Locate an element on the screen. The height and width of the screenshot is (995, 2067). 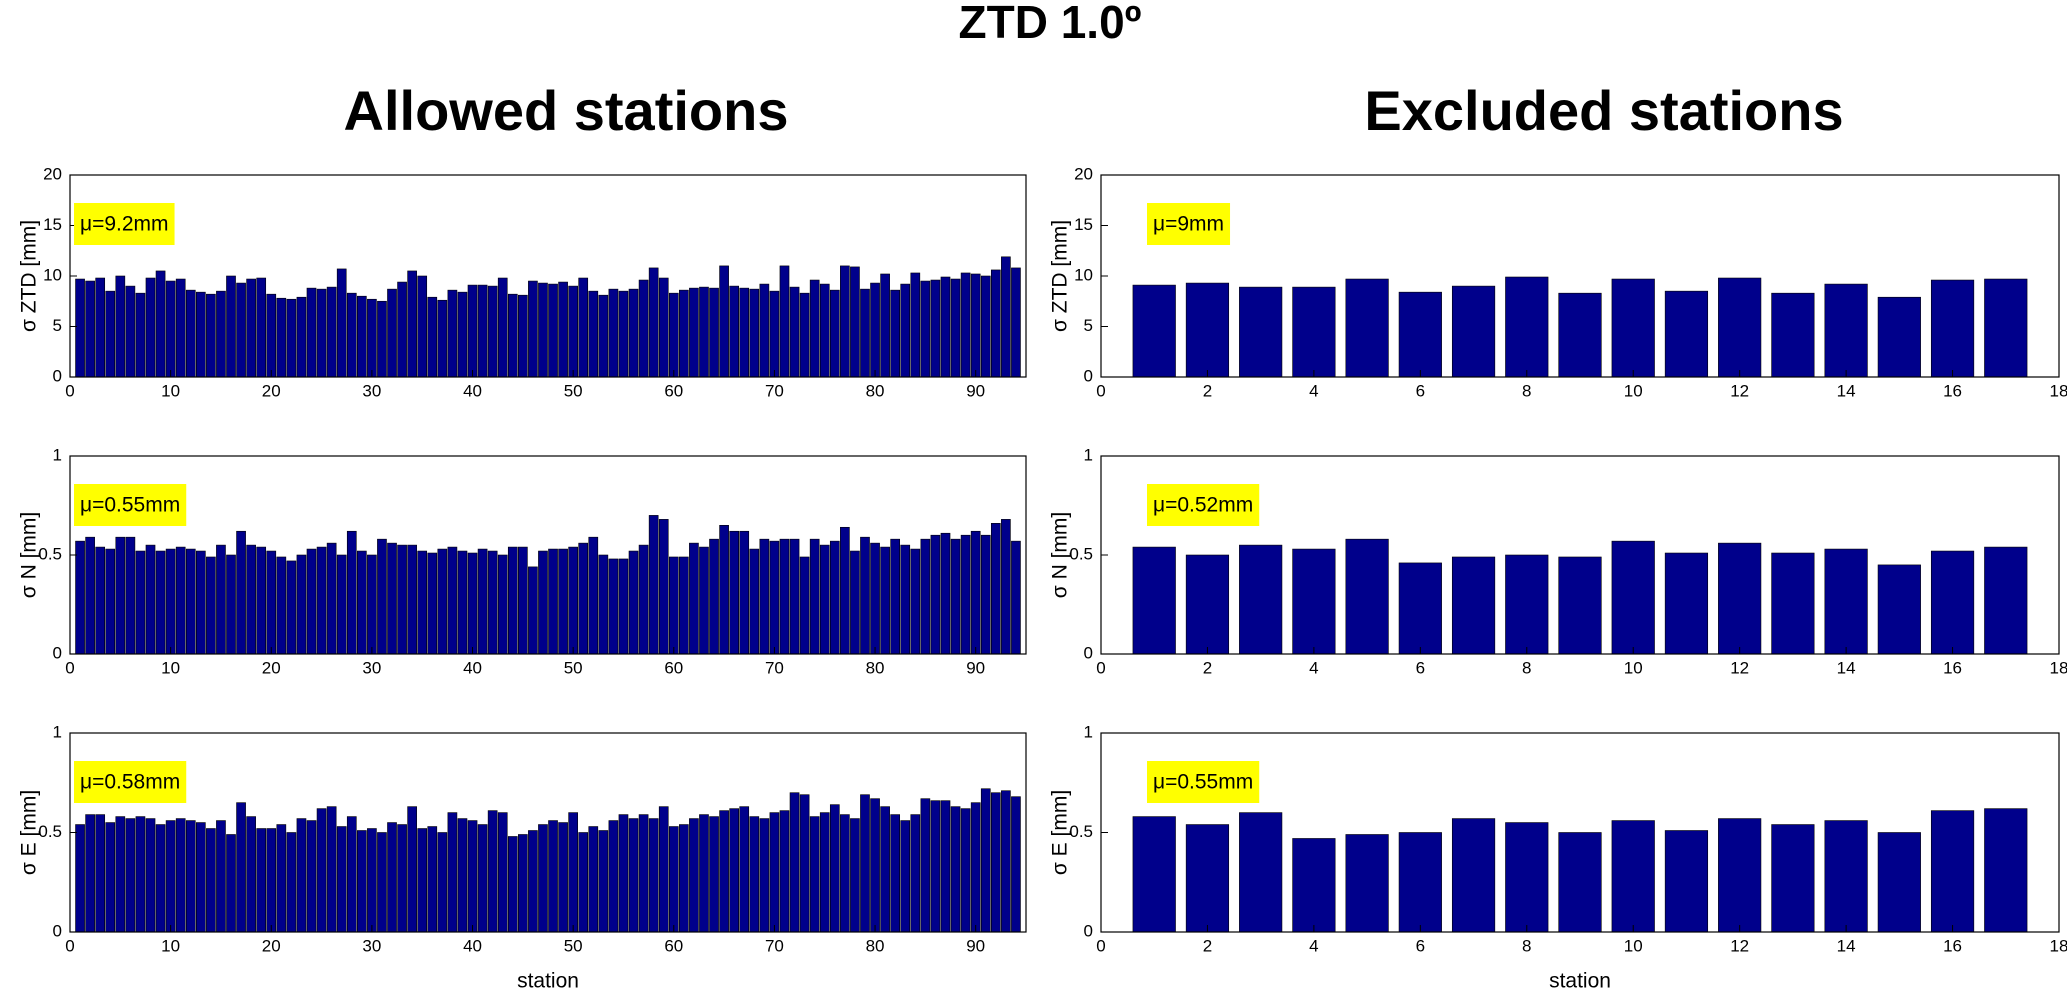
x-tick-label: 14 is located at coordinates (1846, 390).